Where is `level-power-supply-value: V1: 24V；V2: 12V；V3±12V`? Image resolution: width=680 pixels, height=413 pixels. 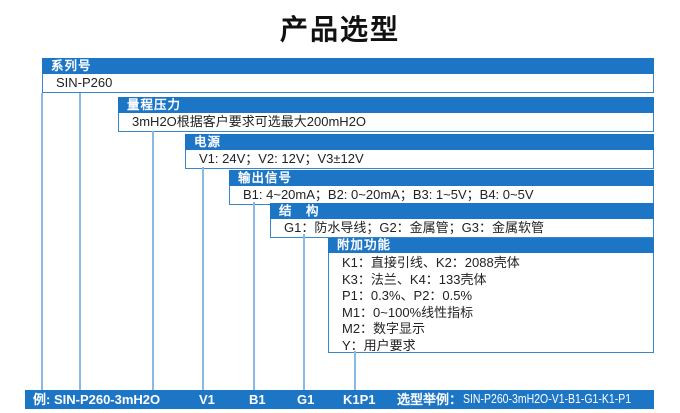
level-power-supply-value: V1: 24V；V2: 12V；V3±12V is located at coordinates (419, 159).